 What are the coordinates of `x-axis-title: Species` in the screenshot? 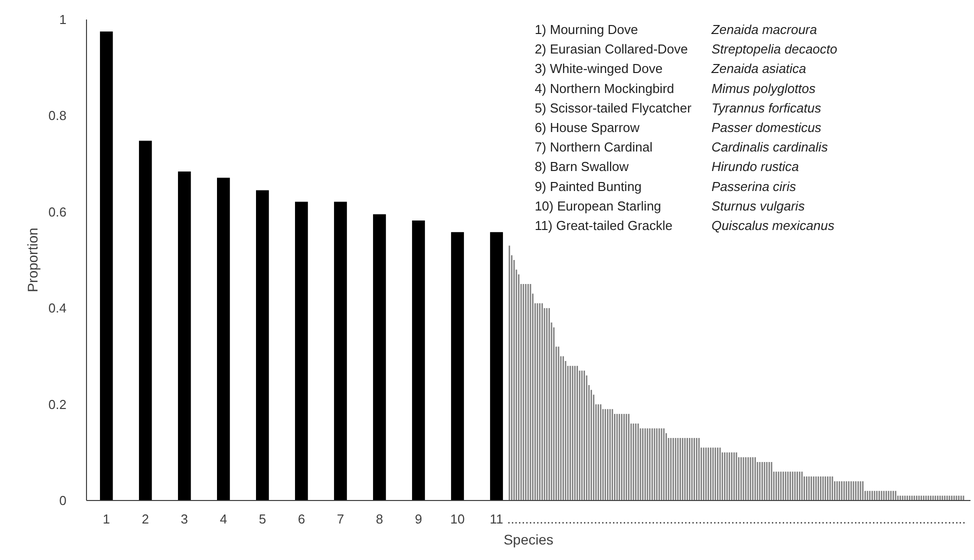 It's located at (529, 540).